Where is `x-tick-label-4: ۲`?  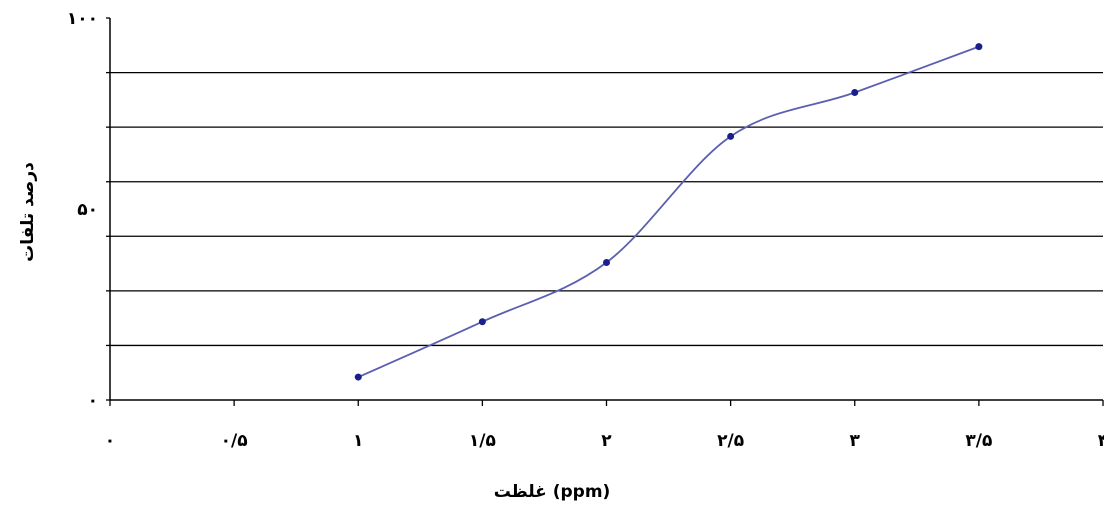
x-tick-label-4: ۲ is located at coordinates (606, 441).